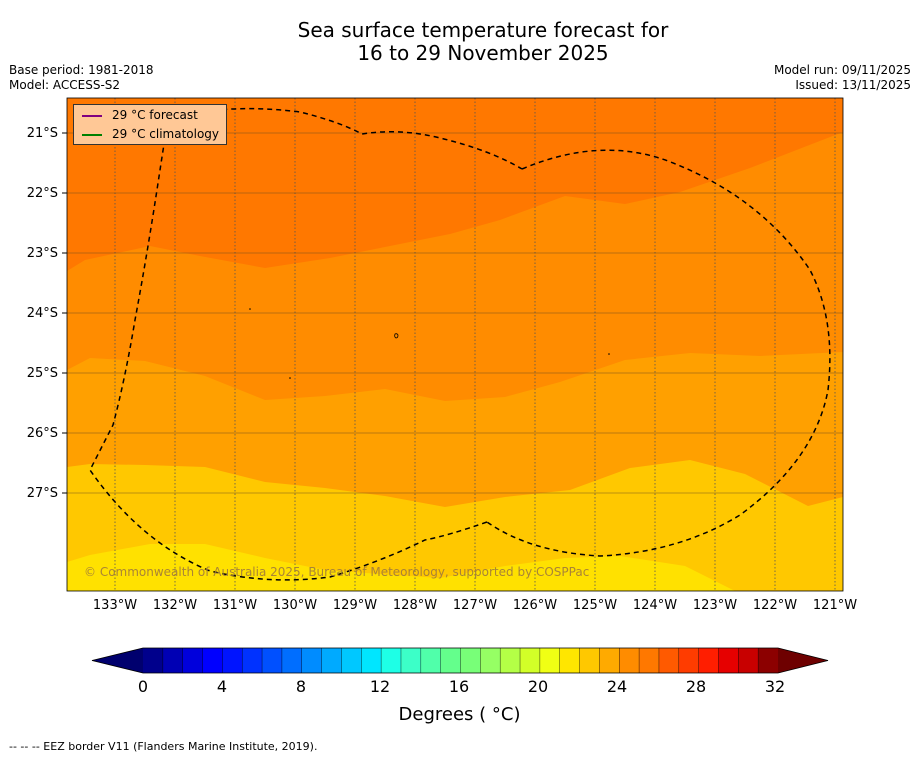 This screenshot has height=758, width=919. What do you see at coordinates (117, 660) in the screenshot?
I see `colorbar-under-arrow` at bounding box center [117, 660].